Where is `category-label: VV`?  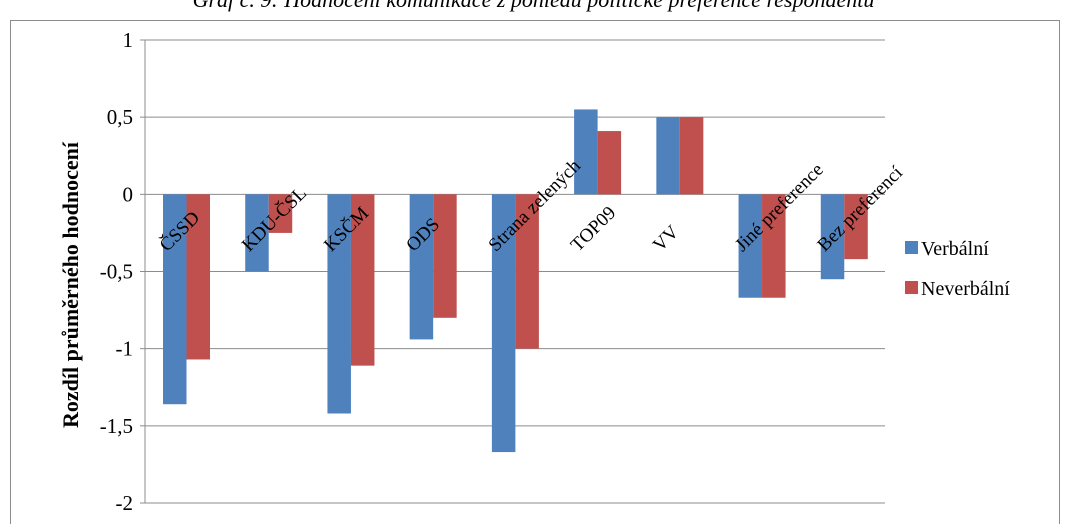
category-label: VV is located at coordinates (666, 238).